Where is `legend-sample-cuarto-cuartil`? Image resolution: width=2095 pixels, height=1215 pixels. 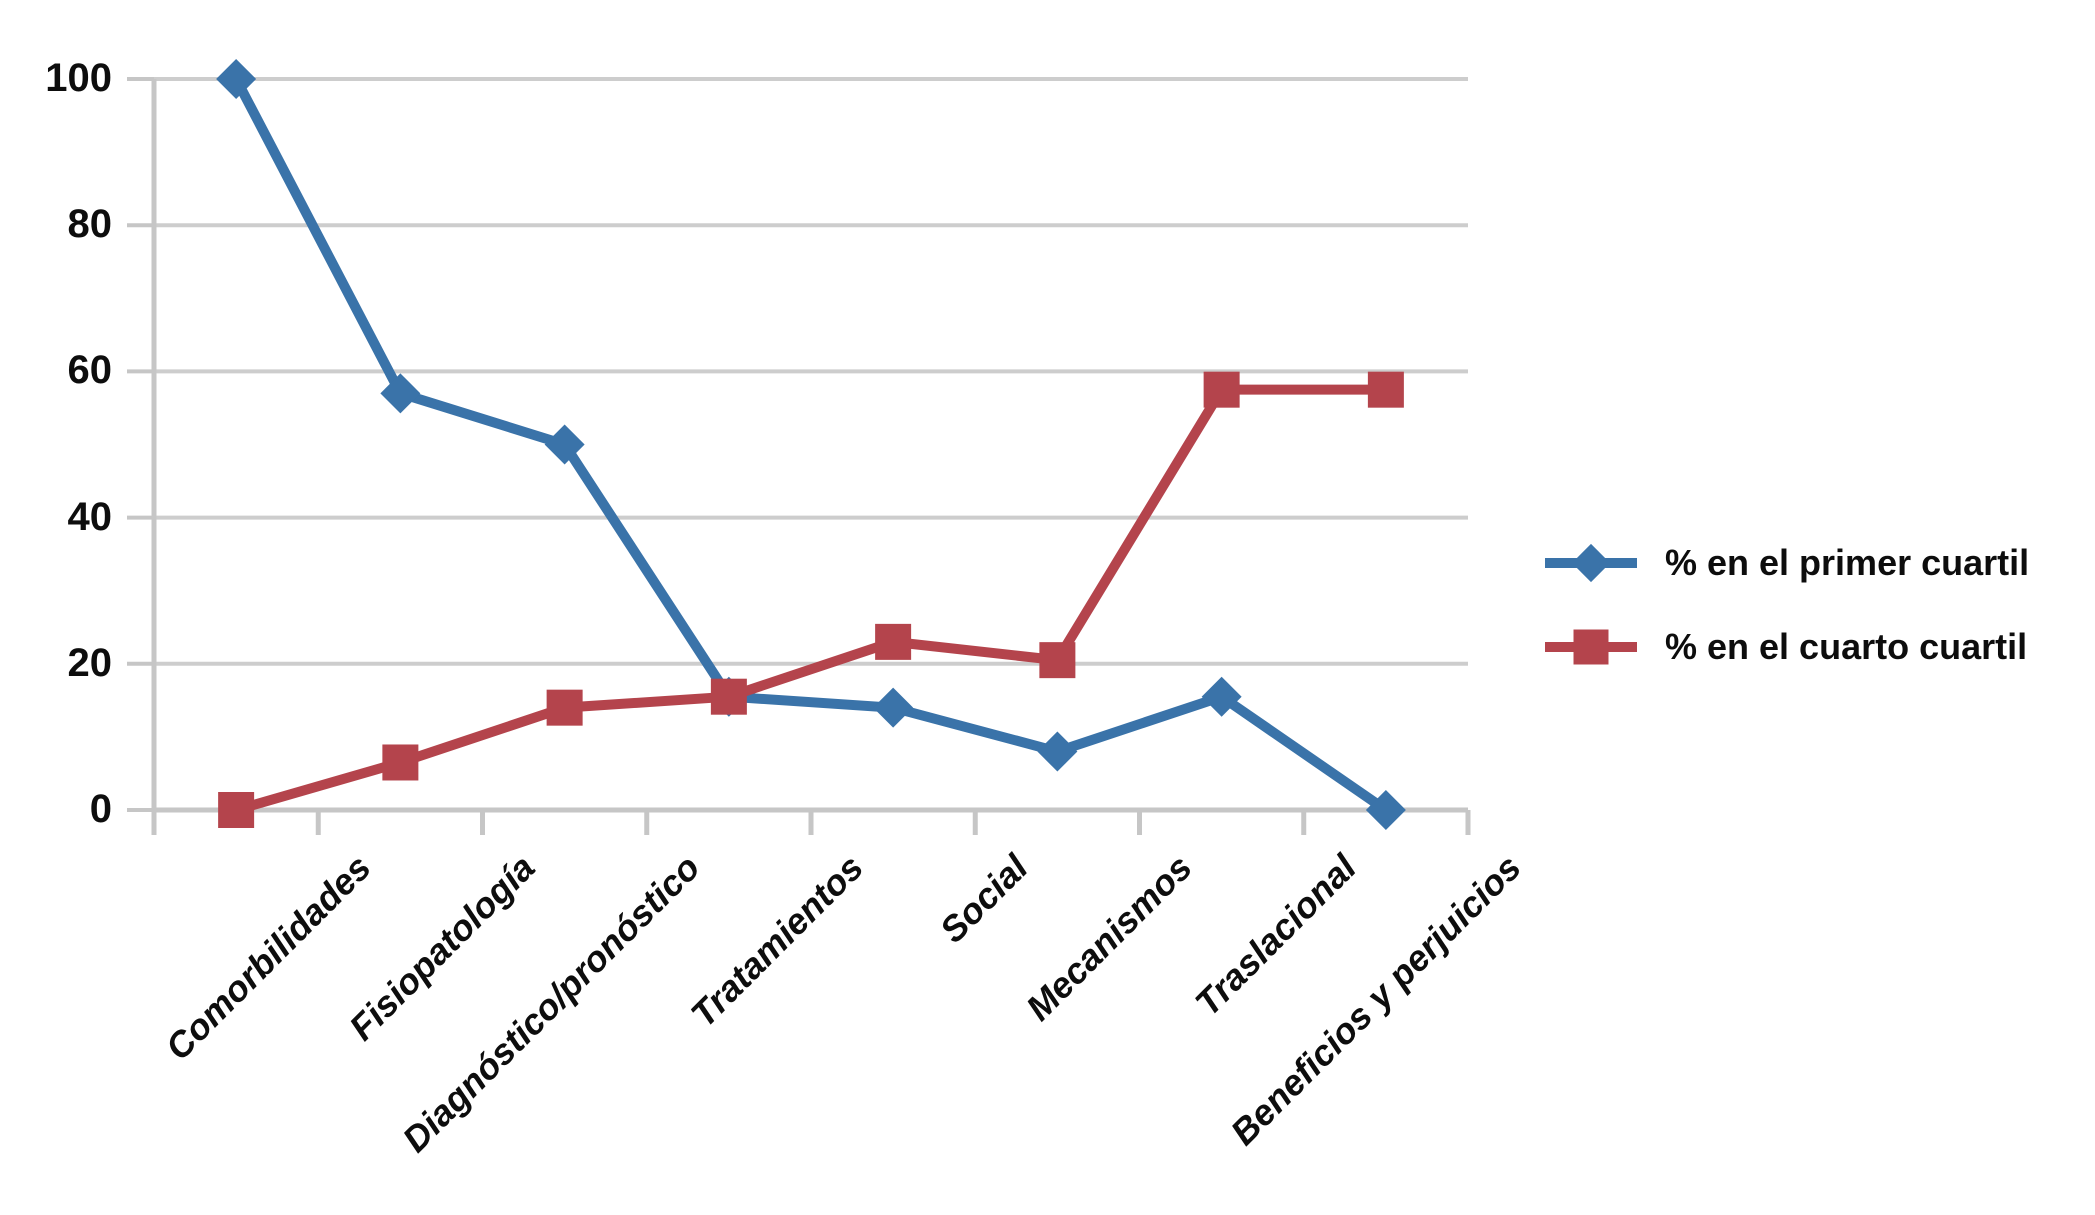 legend-sample-cuarto-cuartil is located at coordinates (1591, 647).